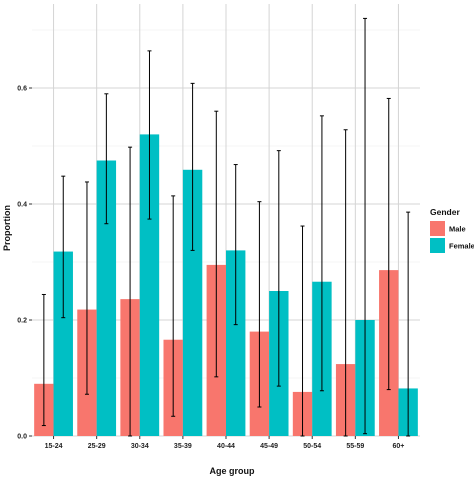  Describe the element at coordinates (22, 89) in the screenshot. I see `y-tick-label: 0.6` at that location.